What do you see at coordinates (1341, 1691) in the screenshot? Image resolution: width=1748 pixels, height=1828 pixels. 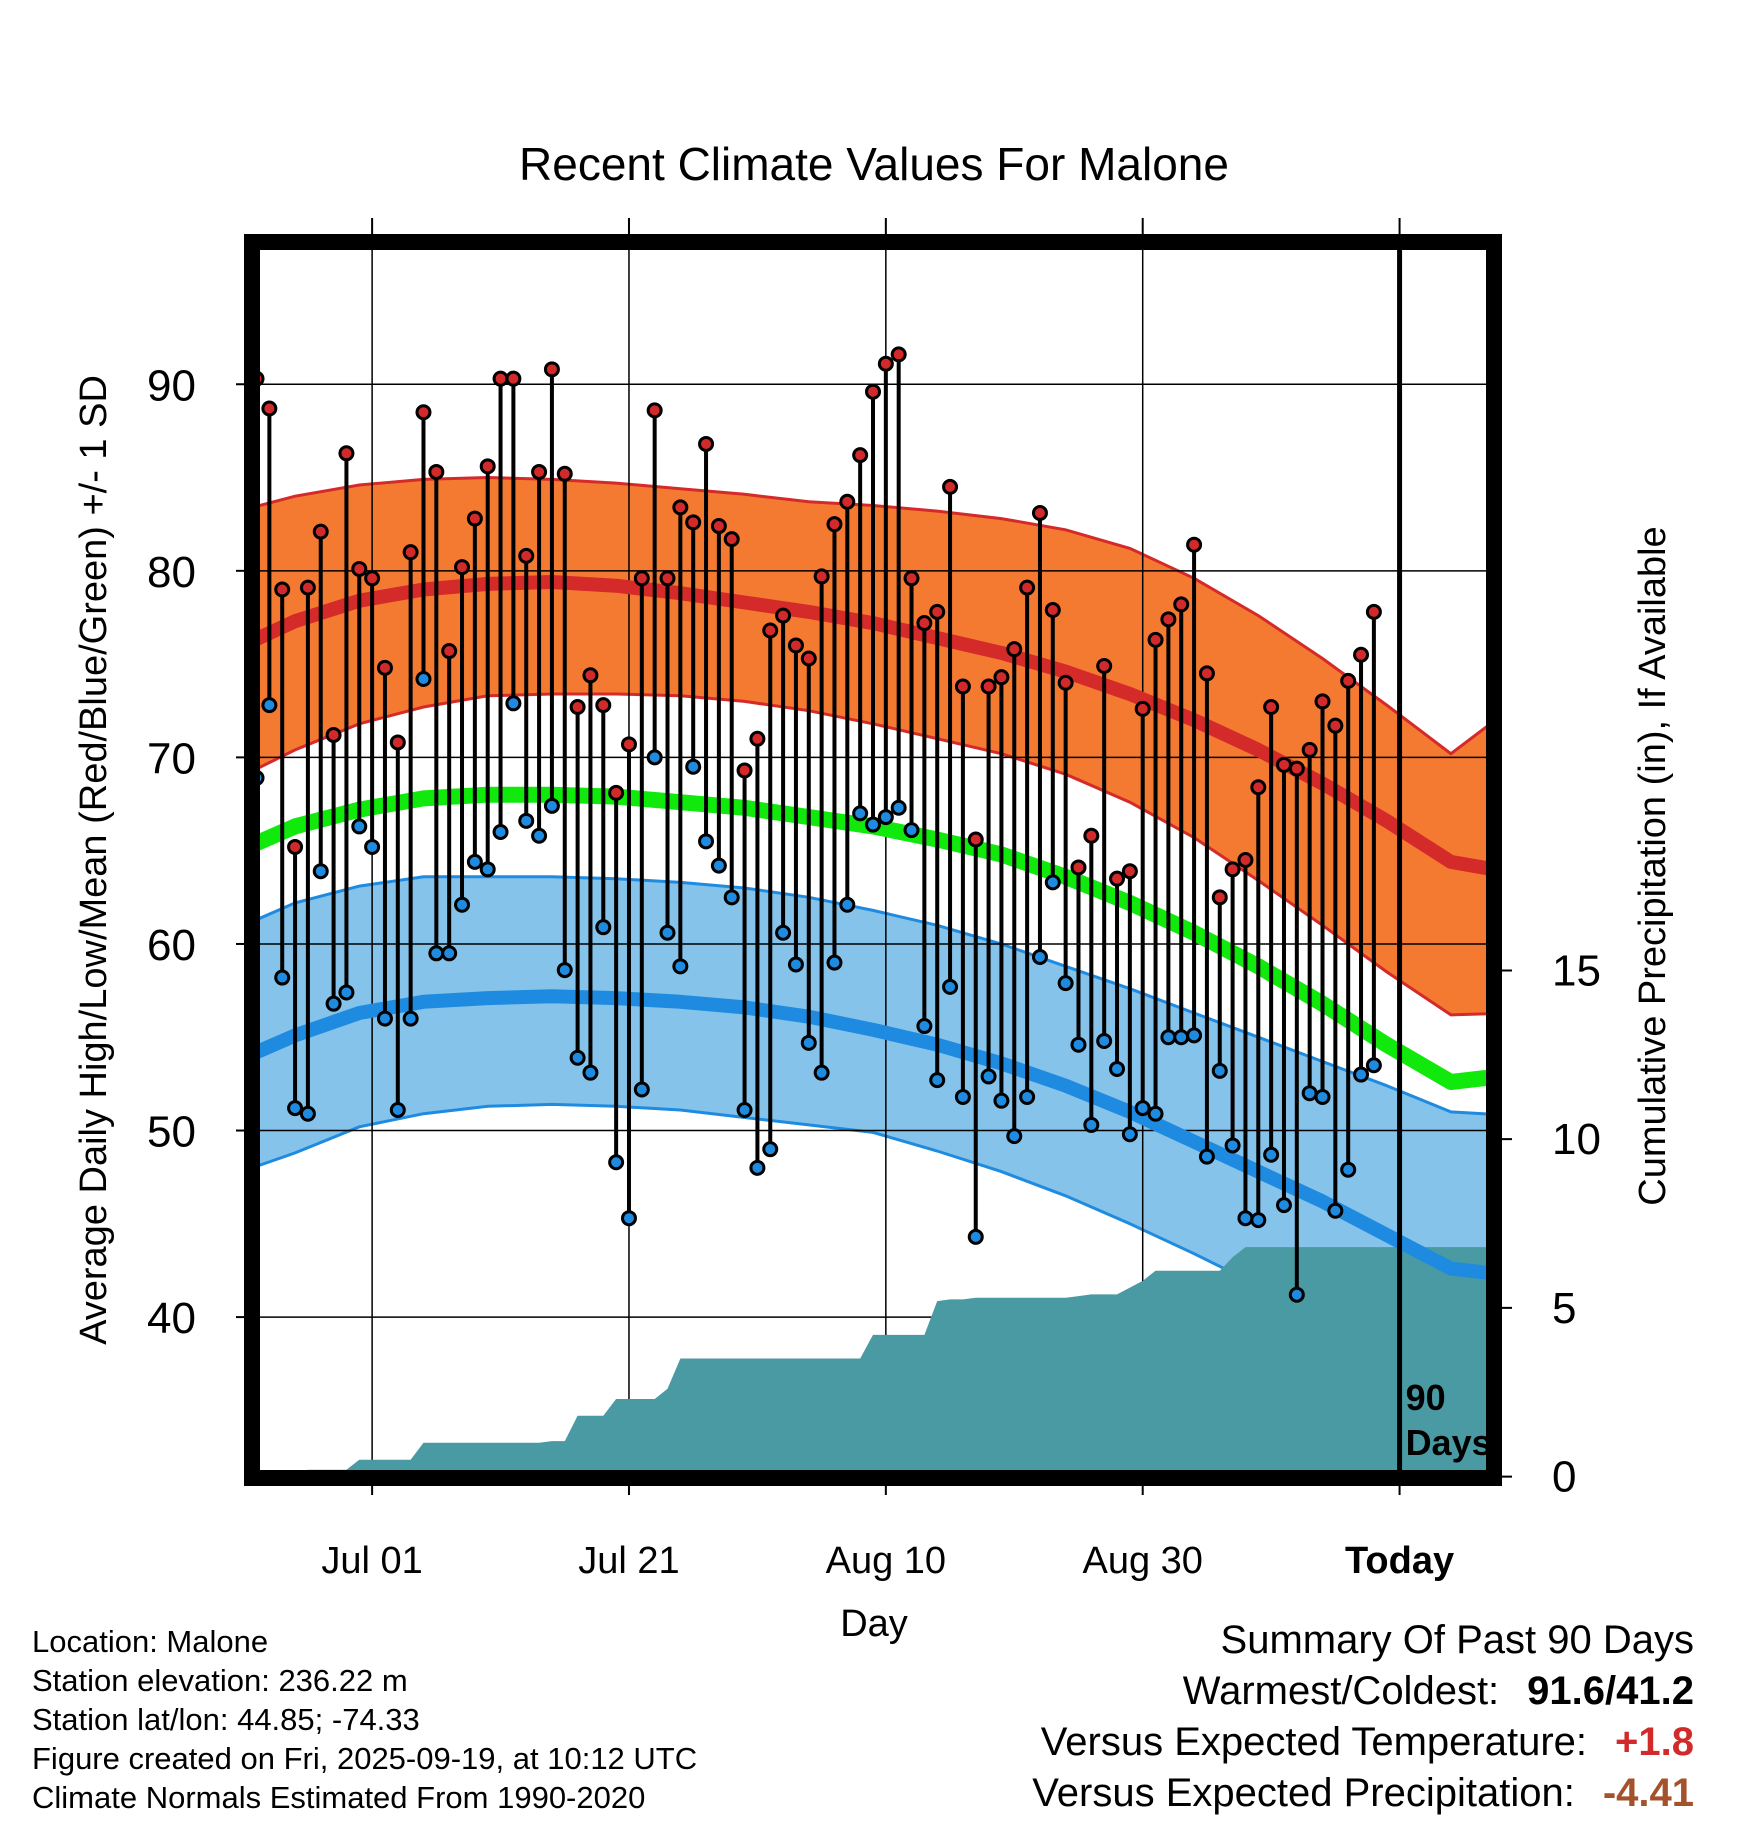 I see `warmest-label: Warmest/Coldest:` at bounding box center [1341, 1691].